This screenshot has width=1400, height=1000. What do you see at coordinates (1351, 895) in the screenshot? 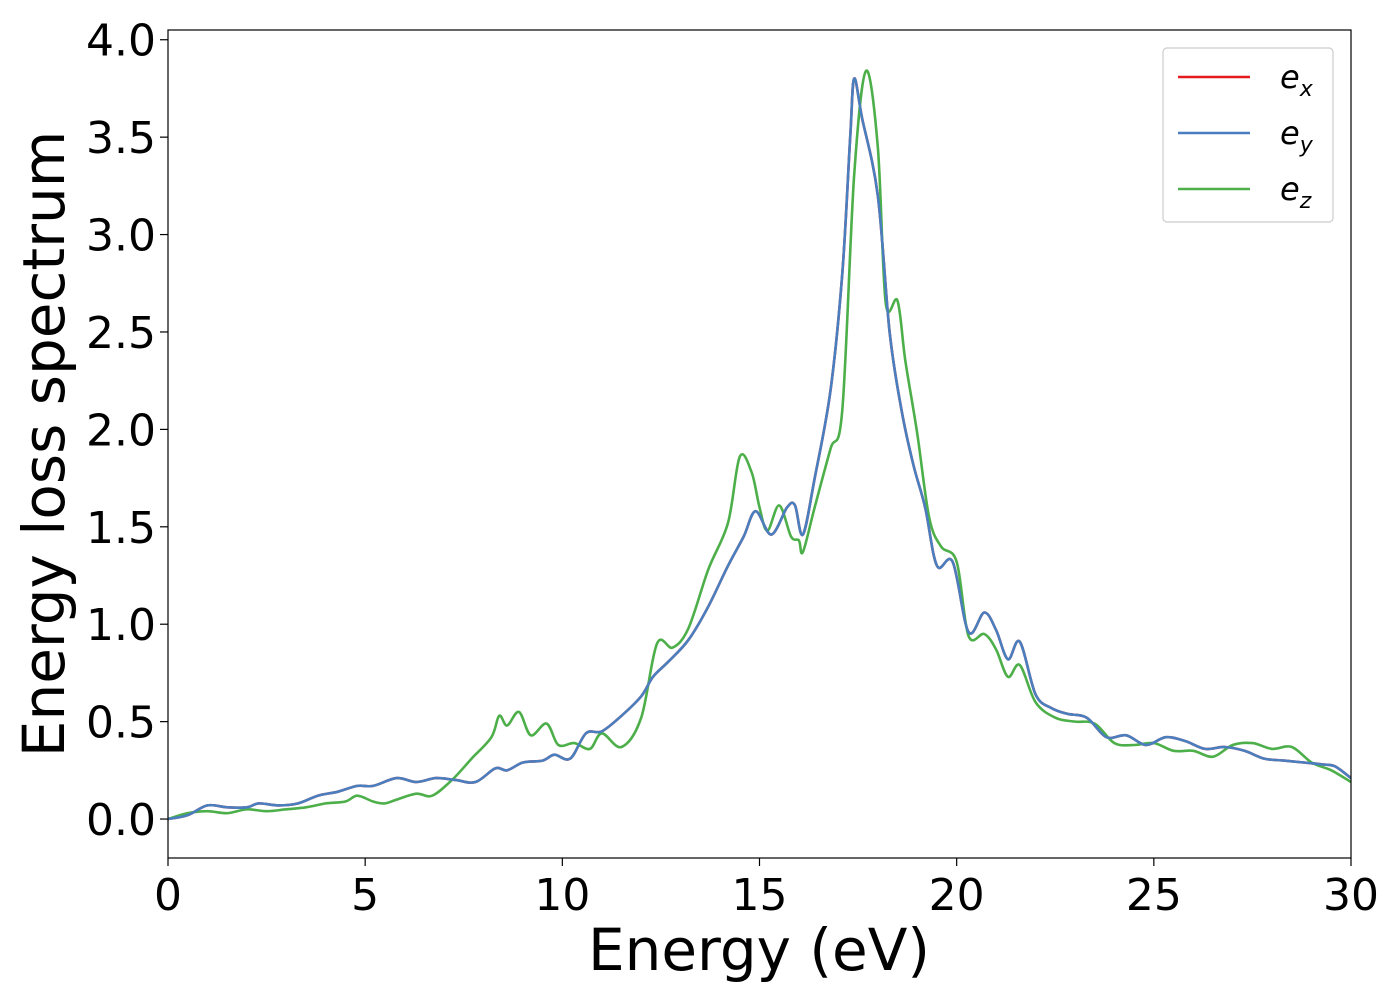
I see `x-tick-label: 30` at bounding box center [1351, 895].